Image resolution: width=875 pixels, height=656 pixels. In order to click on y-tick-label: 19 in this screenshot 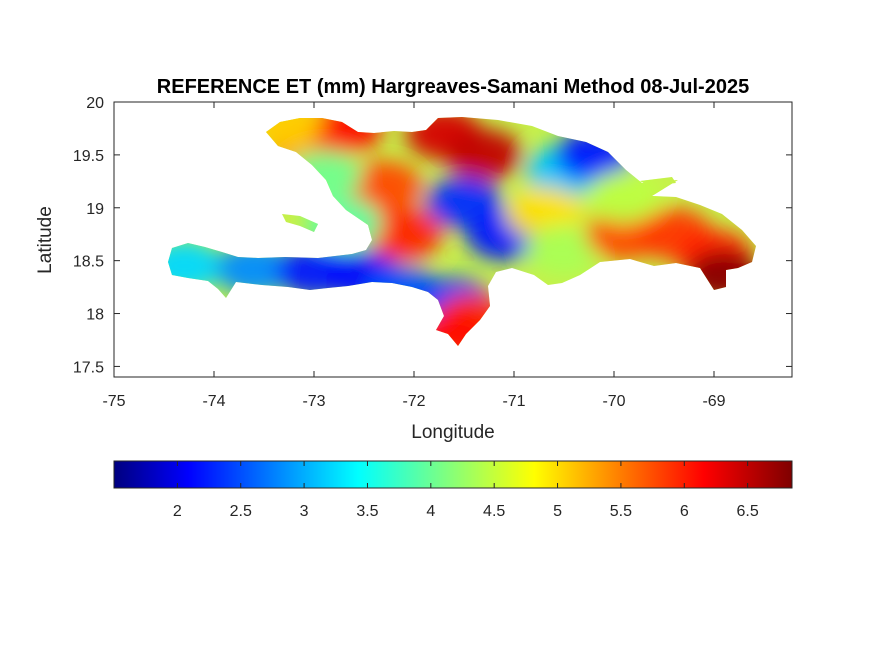, I will do `click(95, 209)`.